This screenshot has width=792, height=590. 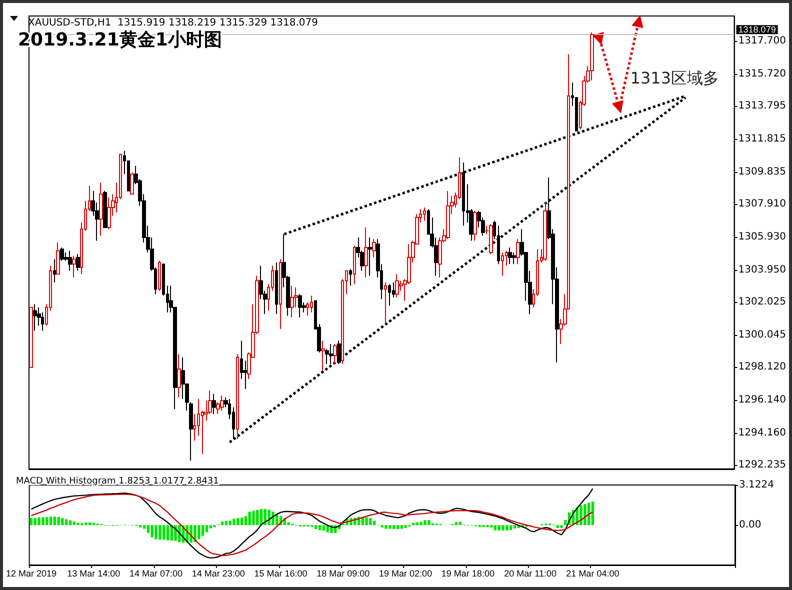 What do you see at coordinates (762, 204) in the screenshot?
I see `y-tick-label: 1307.910` at bounding box center [762, 204].